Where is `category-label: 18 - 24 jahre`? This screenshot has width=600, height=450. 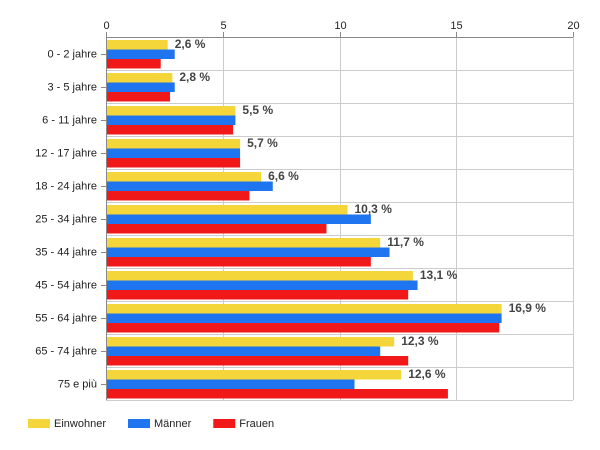
category-label: 18 - 24 jahre is located at coordinates (66, 187).